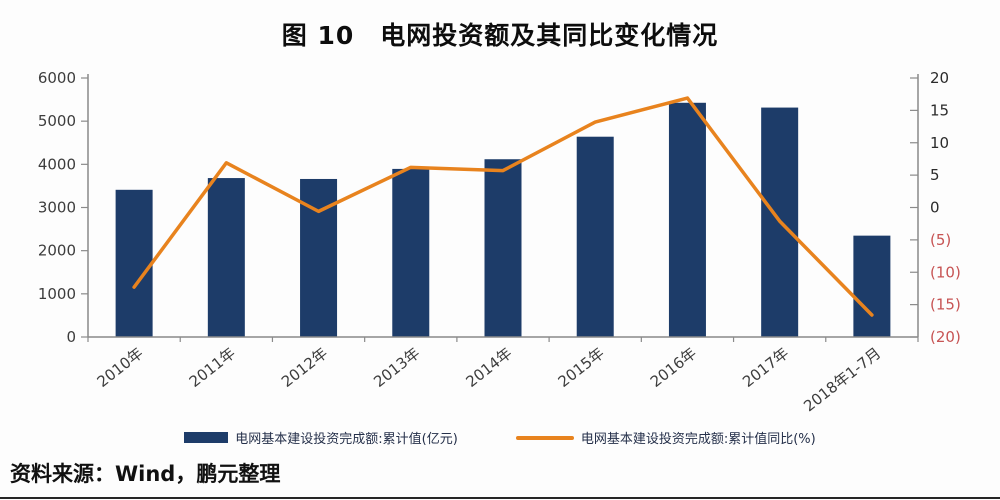 The image size is (1000, 500). I want to click on source-text: 资料来源：Wind，鹏元整理, so click(145, 474).